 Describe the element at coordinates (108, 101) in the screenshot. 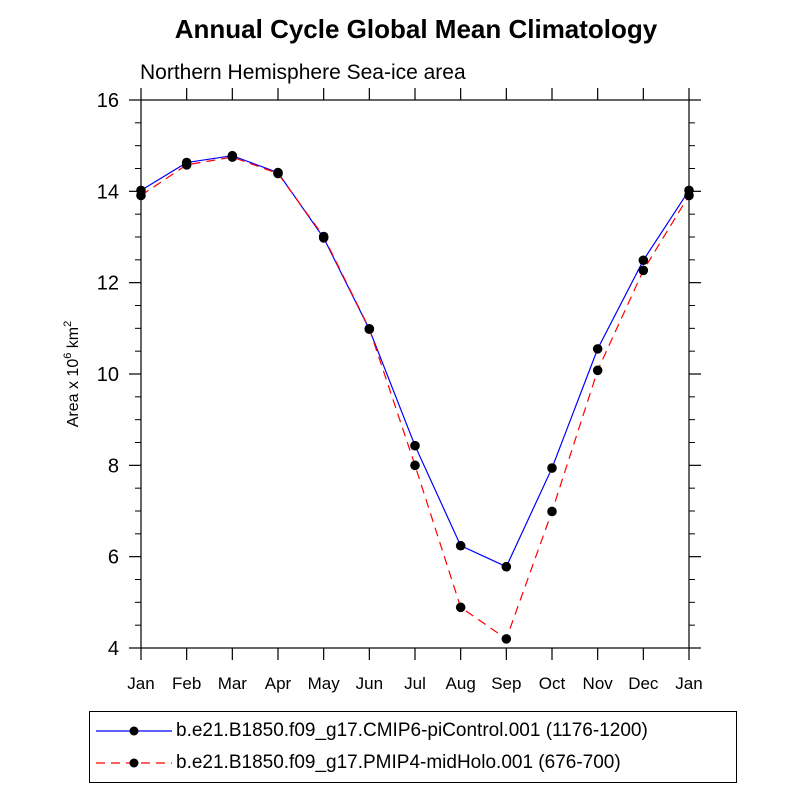

I see `y-tick-label: 16` at that location.